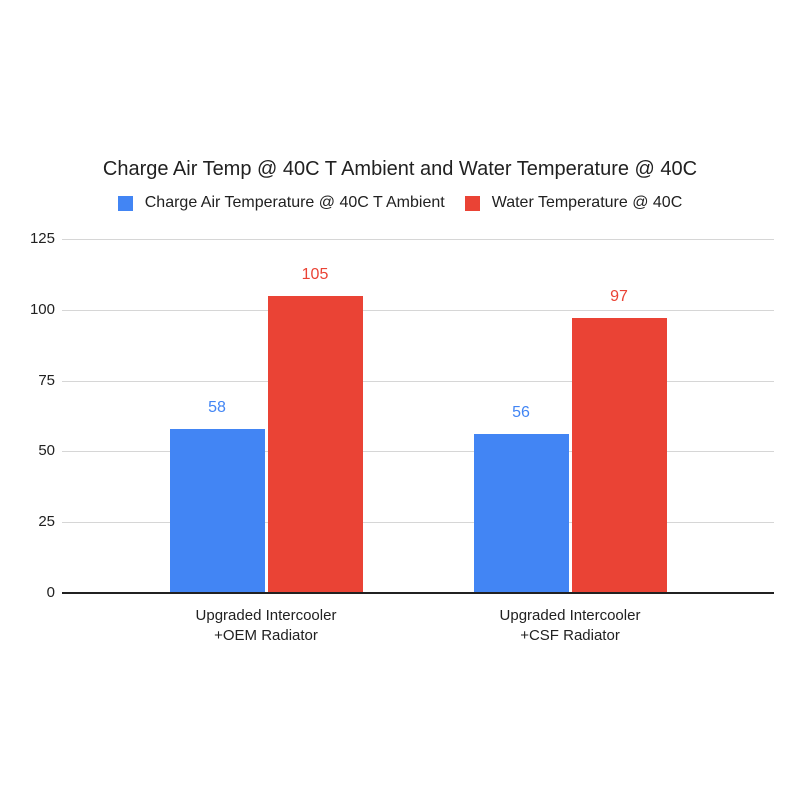 Image resolution: width=800 pixels, height=800 pixels. I want to click on legend-swatch-charge-air-icon, so click(125, 203).